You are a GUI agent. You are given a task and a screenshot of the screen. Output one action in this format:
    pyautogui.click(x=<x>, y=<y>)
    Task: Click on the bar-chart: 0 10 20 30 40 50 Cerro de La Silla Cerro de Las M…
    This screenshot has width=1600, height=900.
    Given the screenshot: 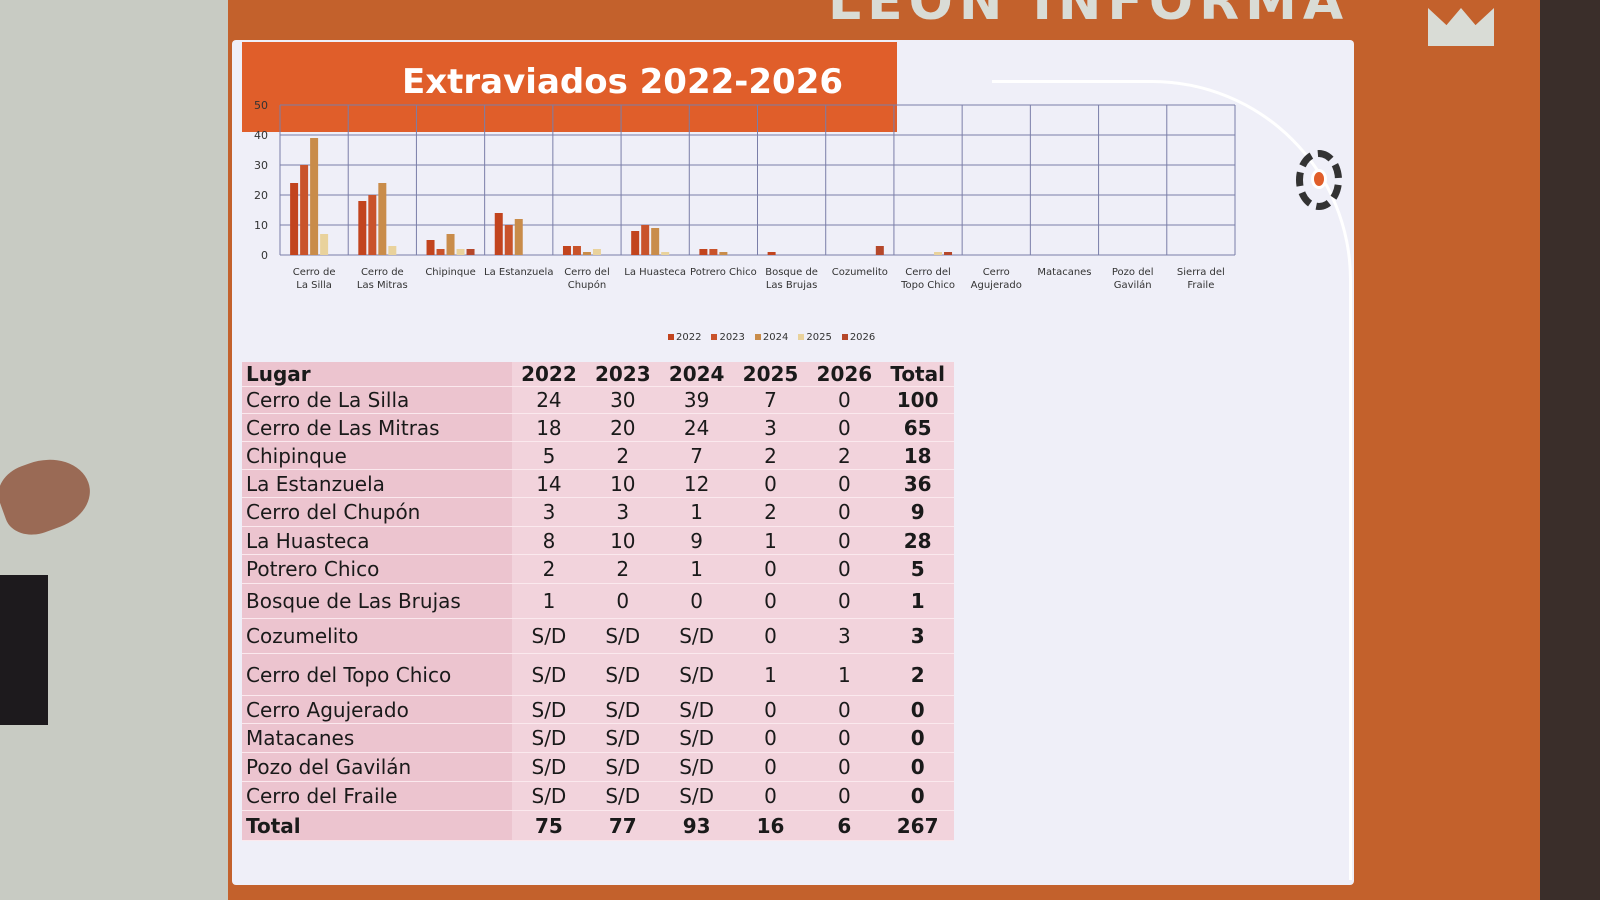 What is the action you would take?
    pyautogui.click(x=745, y=195)
    